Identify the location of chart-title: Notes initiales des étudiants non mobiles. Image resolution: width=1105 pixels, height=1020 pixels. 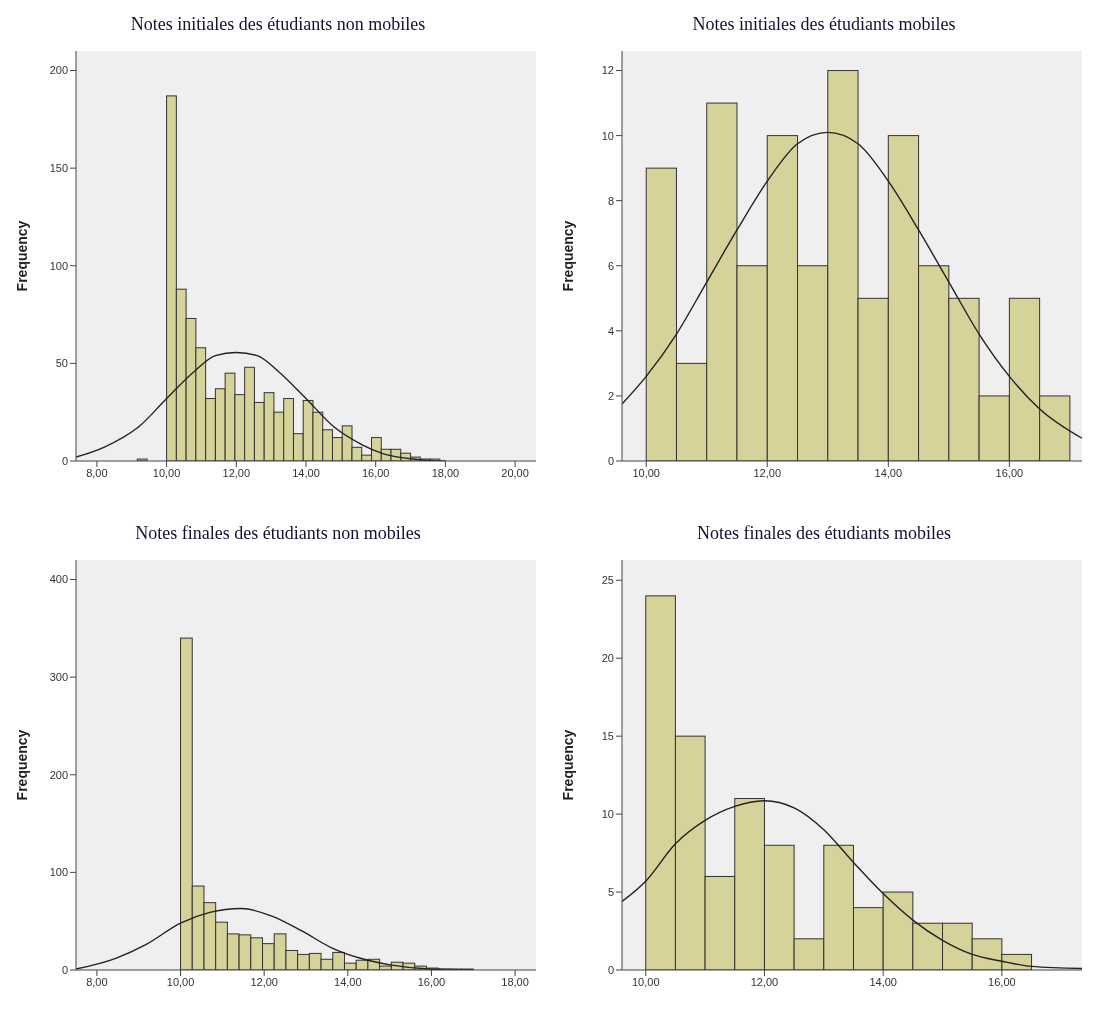
(278, 24).